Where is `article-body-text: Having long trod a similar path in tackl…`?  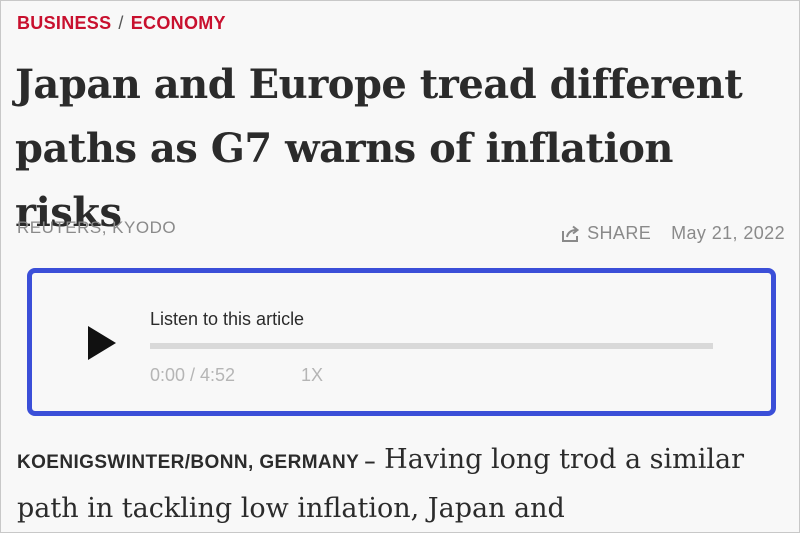 article-body-text: Having long trod a similar path in tackl… is located at coordinates (381, 484).